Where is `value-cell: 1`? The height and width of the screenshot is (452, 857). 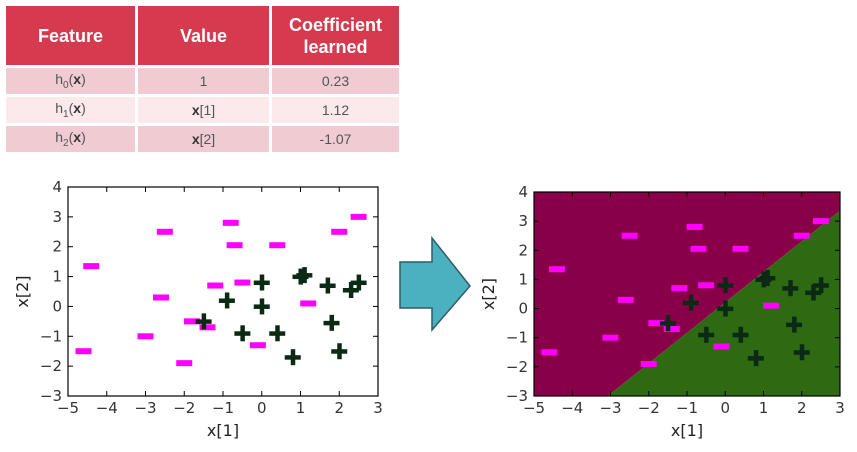
value-cell: 1 is located at coordinates (203, 81).